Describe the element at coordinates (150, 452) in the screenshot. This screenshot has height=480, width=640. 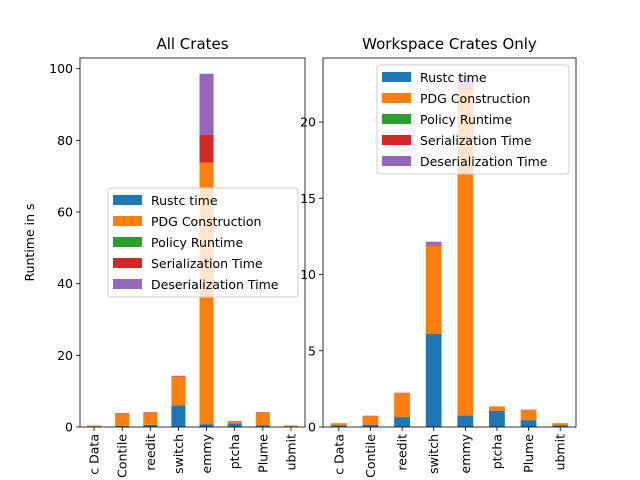
I see `x-tick-label-0-2: reedit` at that location.